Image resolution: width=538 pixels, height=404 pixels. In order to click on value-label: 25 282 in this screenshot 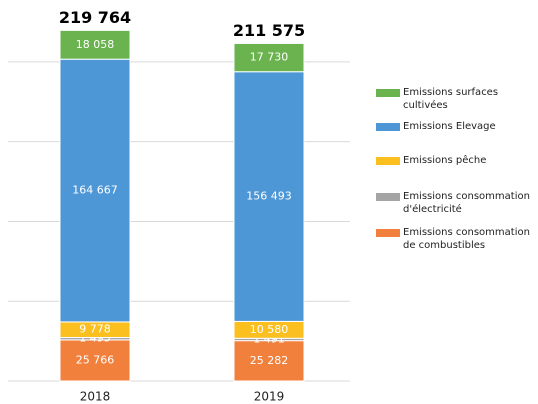, I will do `click(269, 360)`.